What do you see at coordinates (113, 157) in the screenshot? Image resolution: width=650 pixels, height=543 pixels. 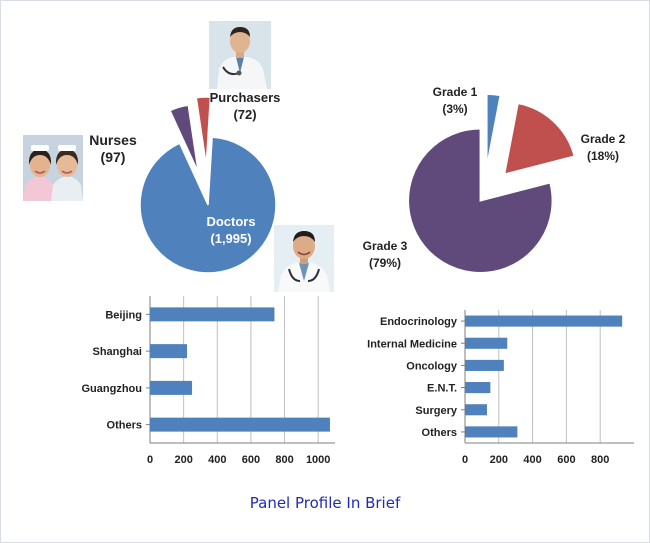 I see `pie-label-nurses-1: (97)` at bounding box center [113, 157].